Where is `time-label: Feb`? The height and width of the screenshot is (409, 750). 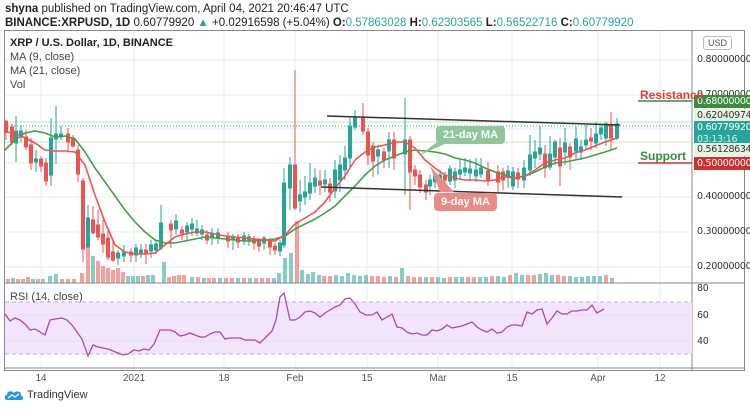
time-label: Feb is located at coordinates (295, 378).